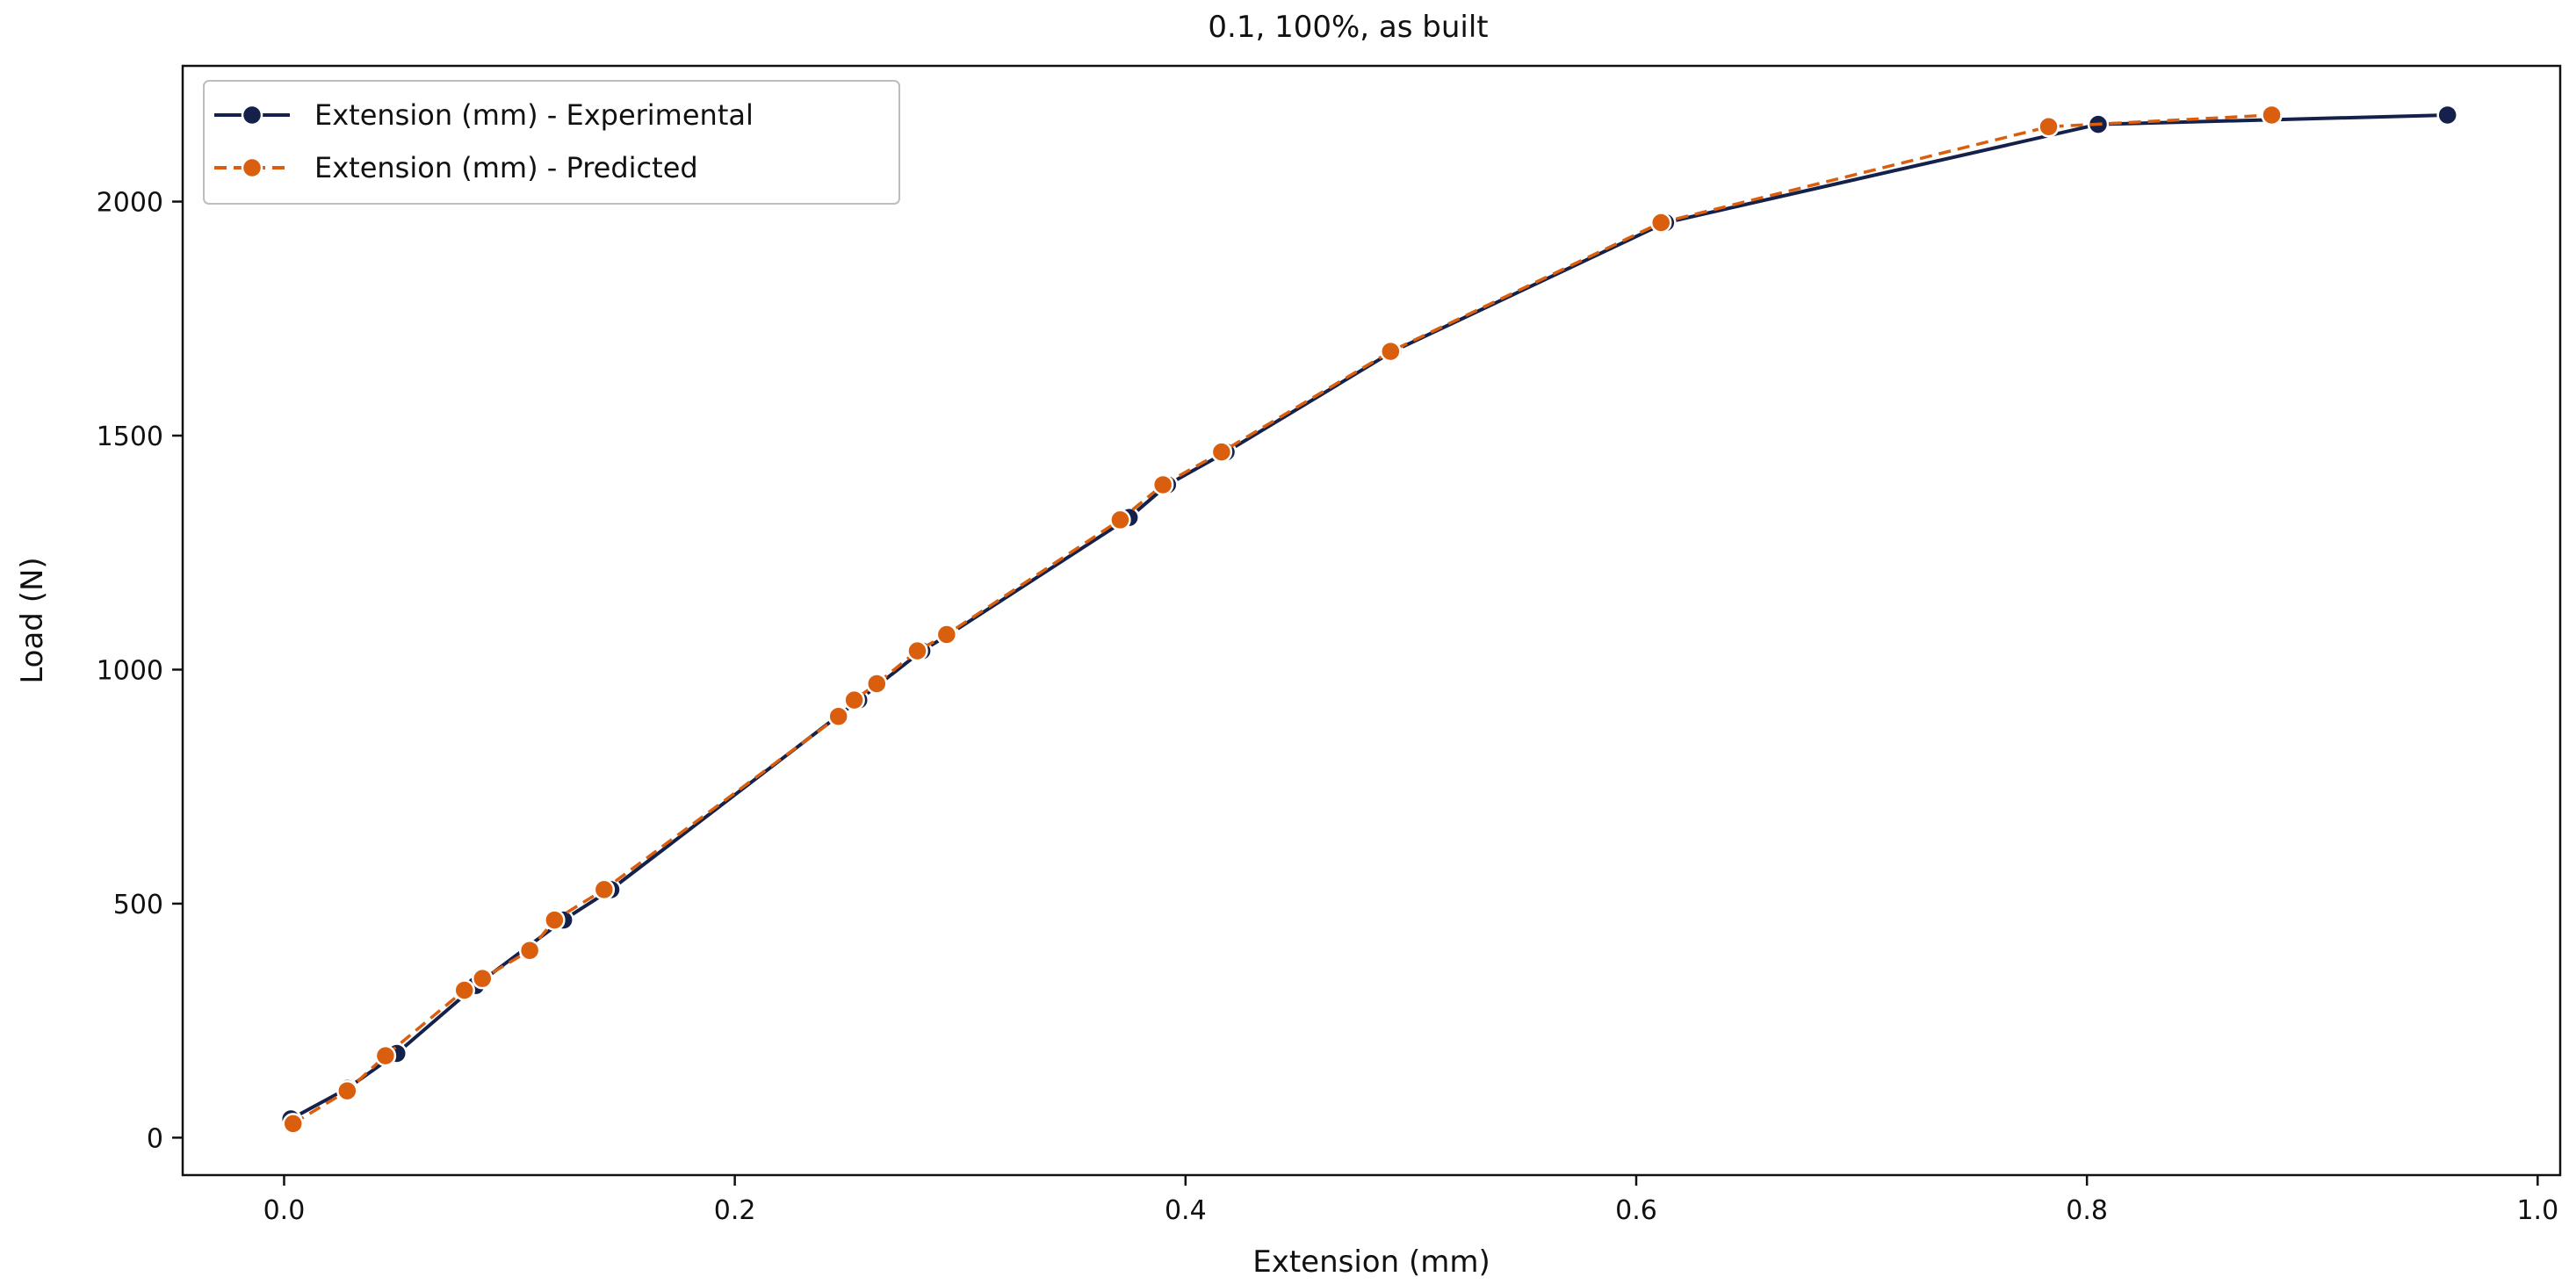 This screenshot has width=2576, height=1284. I want to click on x-axis-label: Extension (mm), so click(1371, 1262).